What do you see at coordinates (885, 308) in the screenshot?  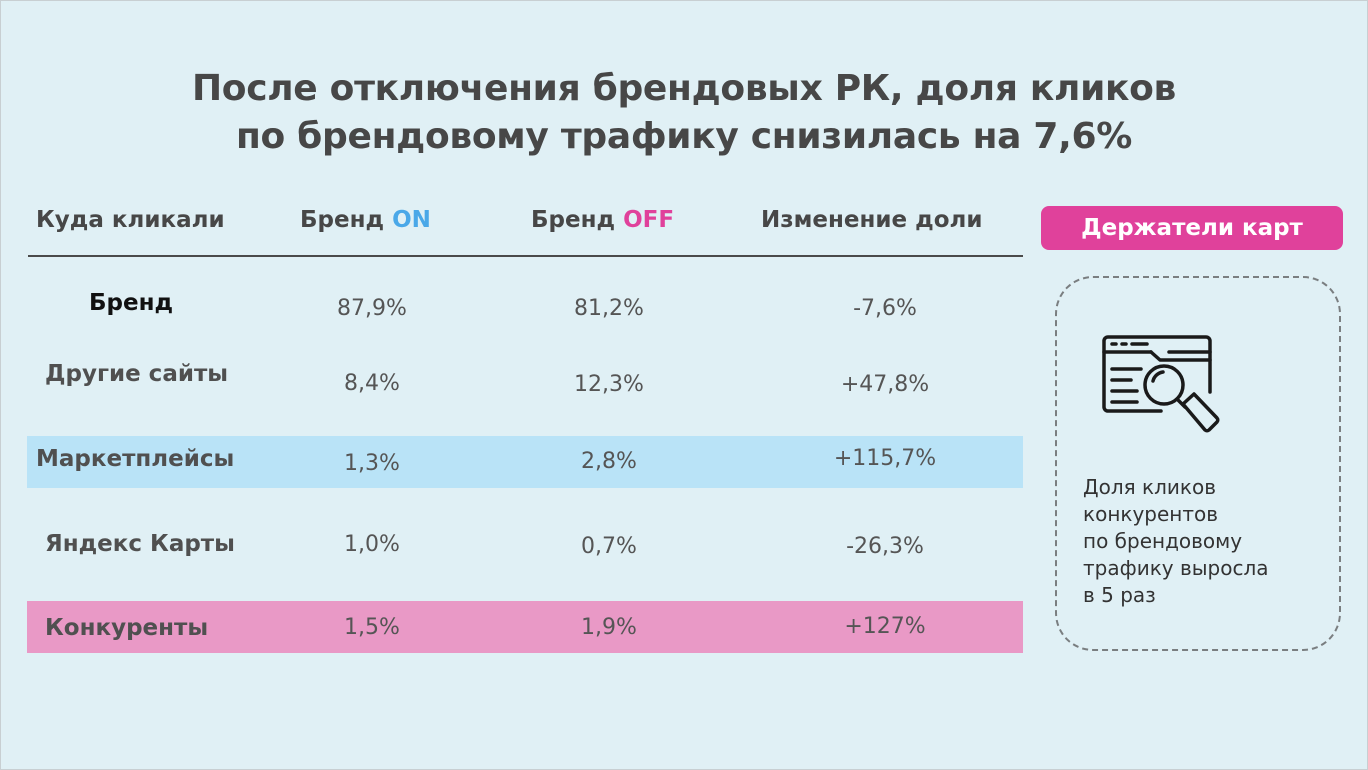 I see `cell-brand-change: -7,6%` at bounding box center [885, 308].